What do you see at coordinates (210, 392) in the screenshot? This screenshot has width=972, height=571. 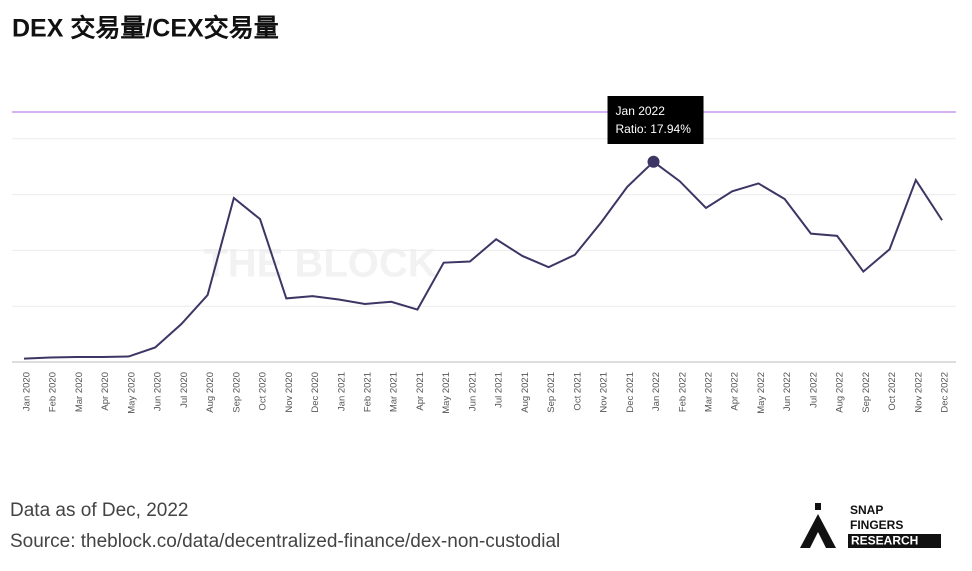 I see `x-tick-label: Aug 2020` at bounding box center [210, 392].